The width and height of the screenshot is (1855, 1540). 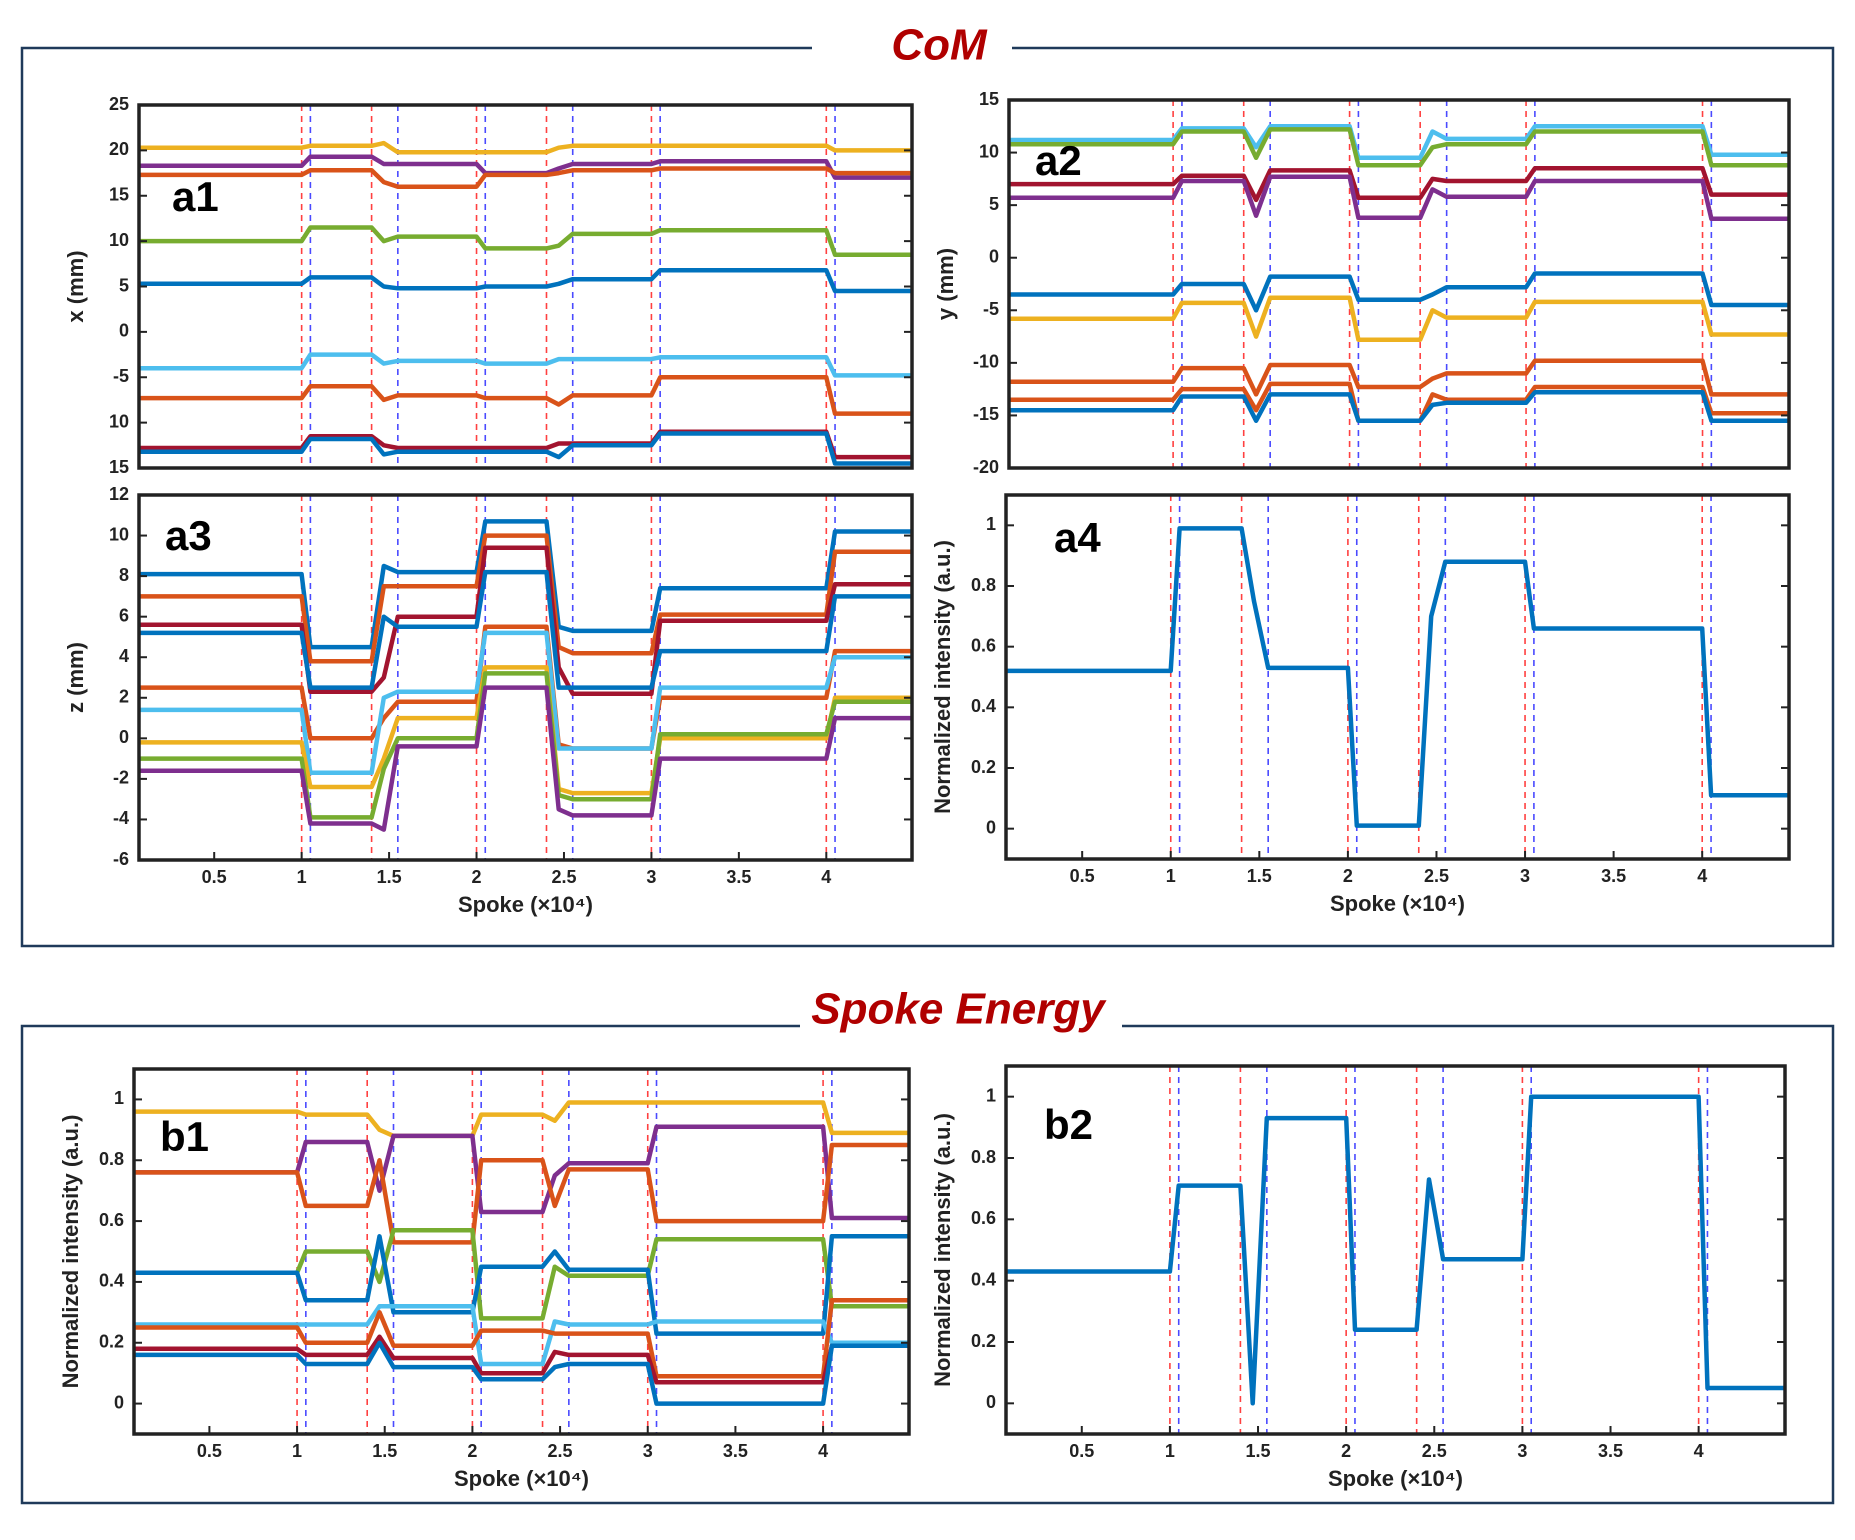 What do you see at coordinates (983, 1279) in the screenshot?
I see `y-tick-label: 0.4` at bounding box center [983, 1279].